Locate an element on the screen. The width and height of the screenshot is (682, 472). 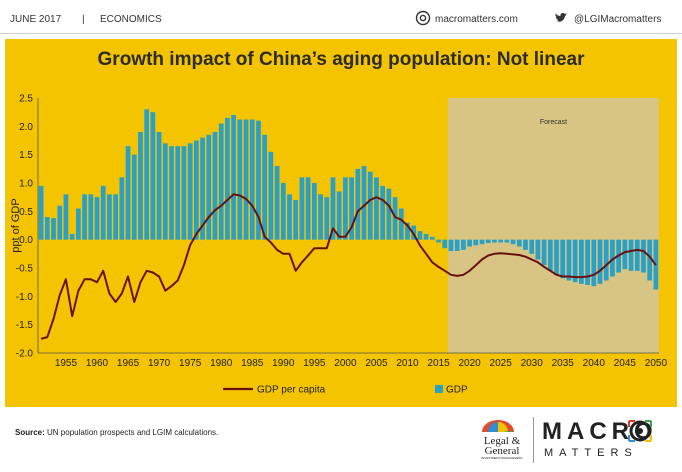
y-tick-label: -2.0 is located at coordinates (25, 354).